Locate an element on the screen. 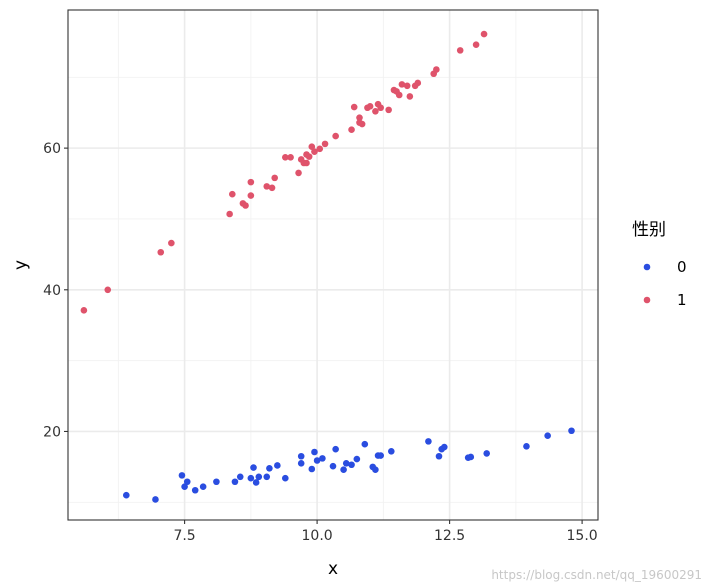 The image size is (709, 588). y-axis-ticks: 20 40 60 is located at coordinates (55, 290).